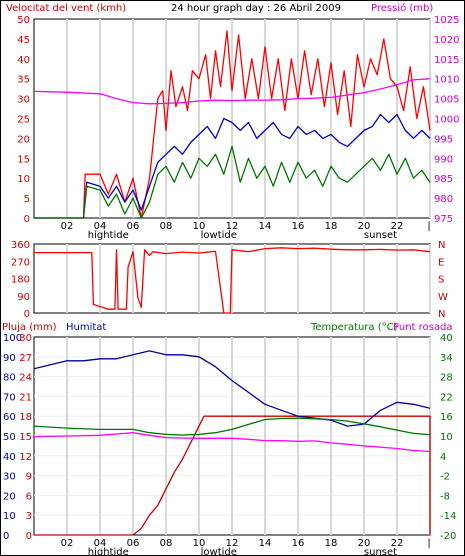 This screenshot has width=465, height=556. What do you see at coordinates (27, 219) in the screenshot?
I see `wind-ytick-label: 0` at bounding box center [27, 219].